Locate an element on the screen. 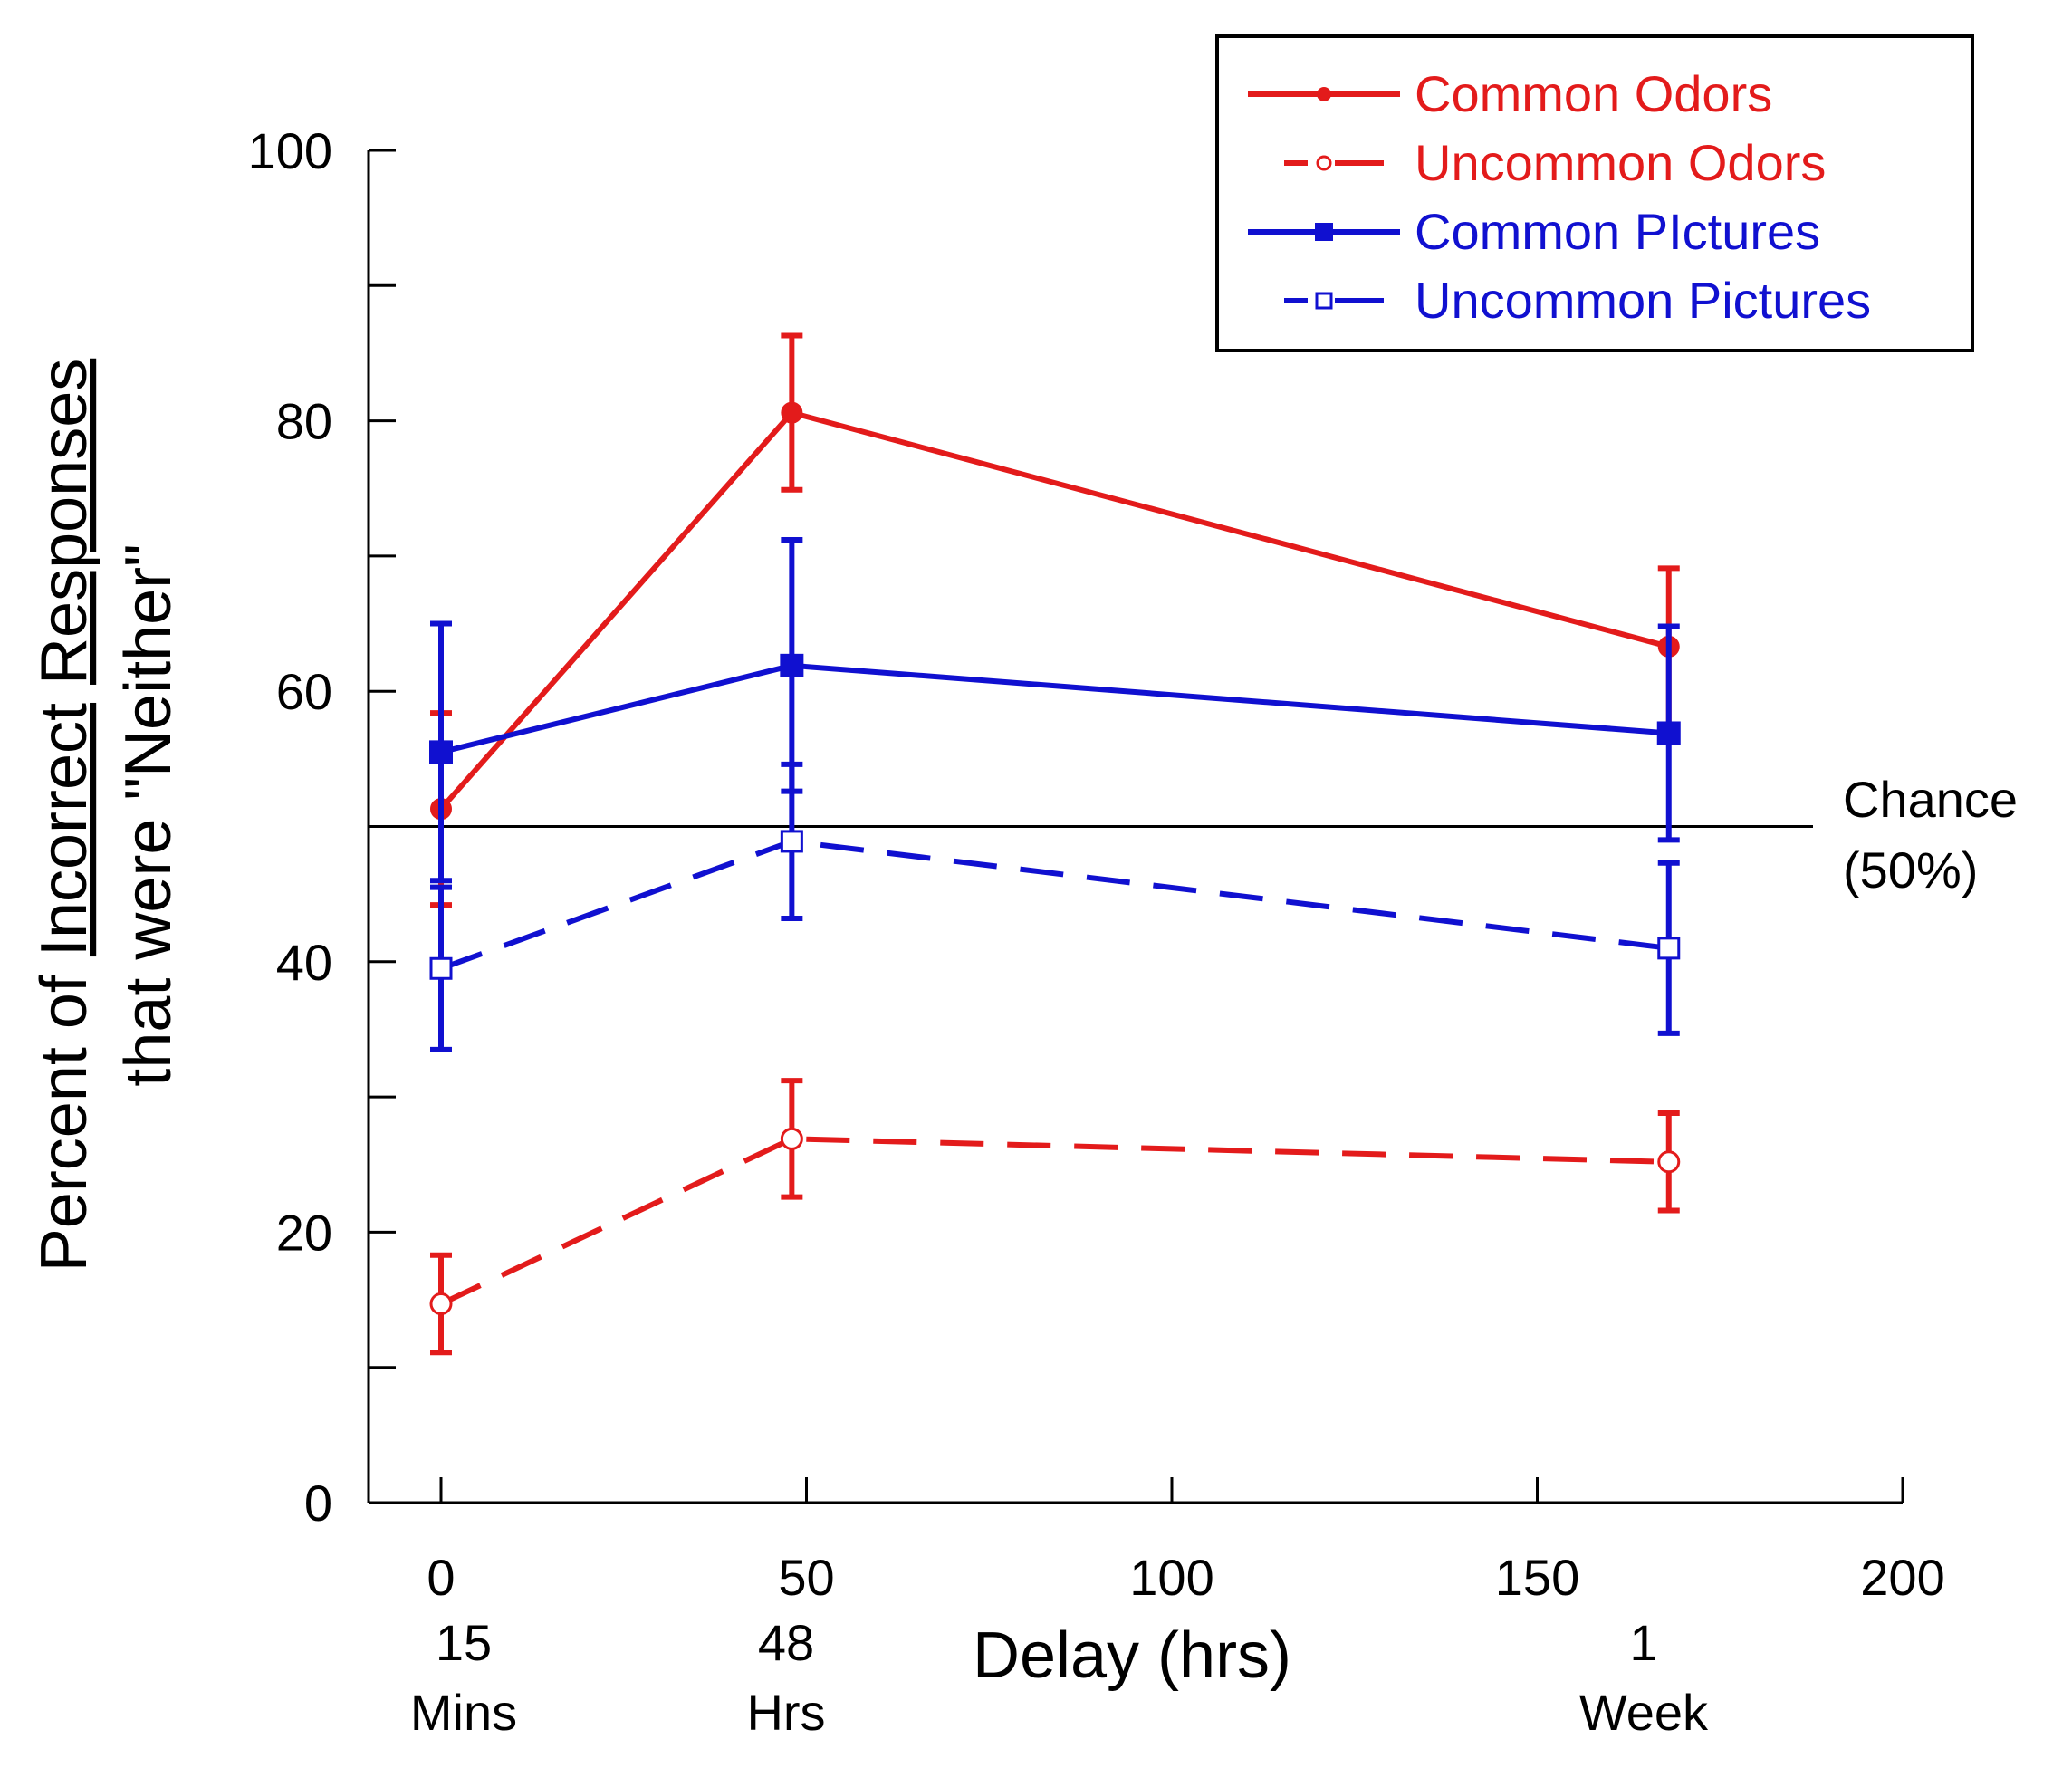 The image size is (2072, 1768). x-tick-label: 200 is located at coordinates (1902, 1577).